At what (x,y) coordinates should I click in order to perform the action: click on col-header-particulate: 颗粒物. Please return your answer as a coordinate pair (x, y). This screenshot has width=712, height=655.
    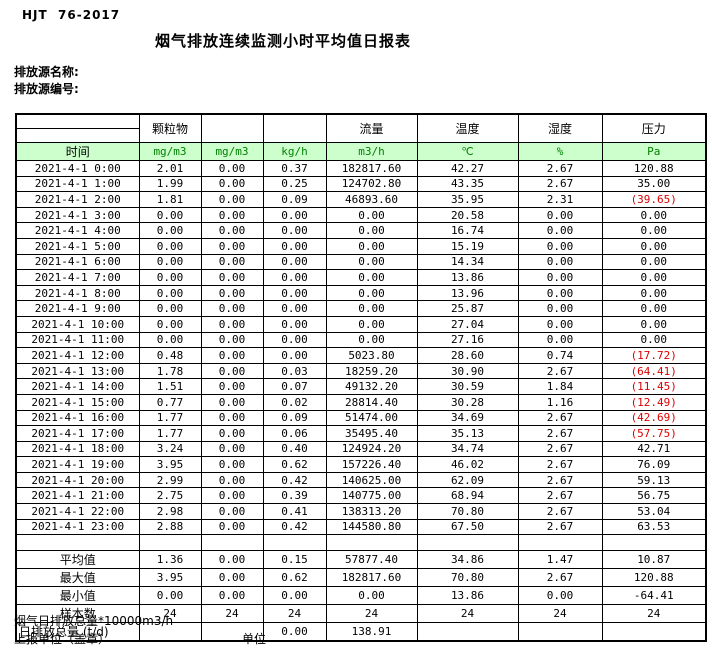
    Looking at the image, I should click on (170, 128).